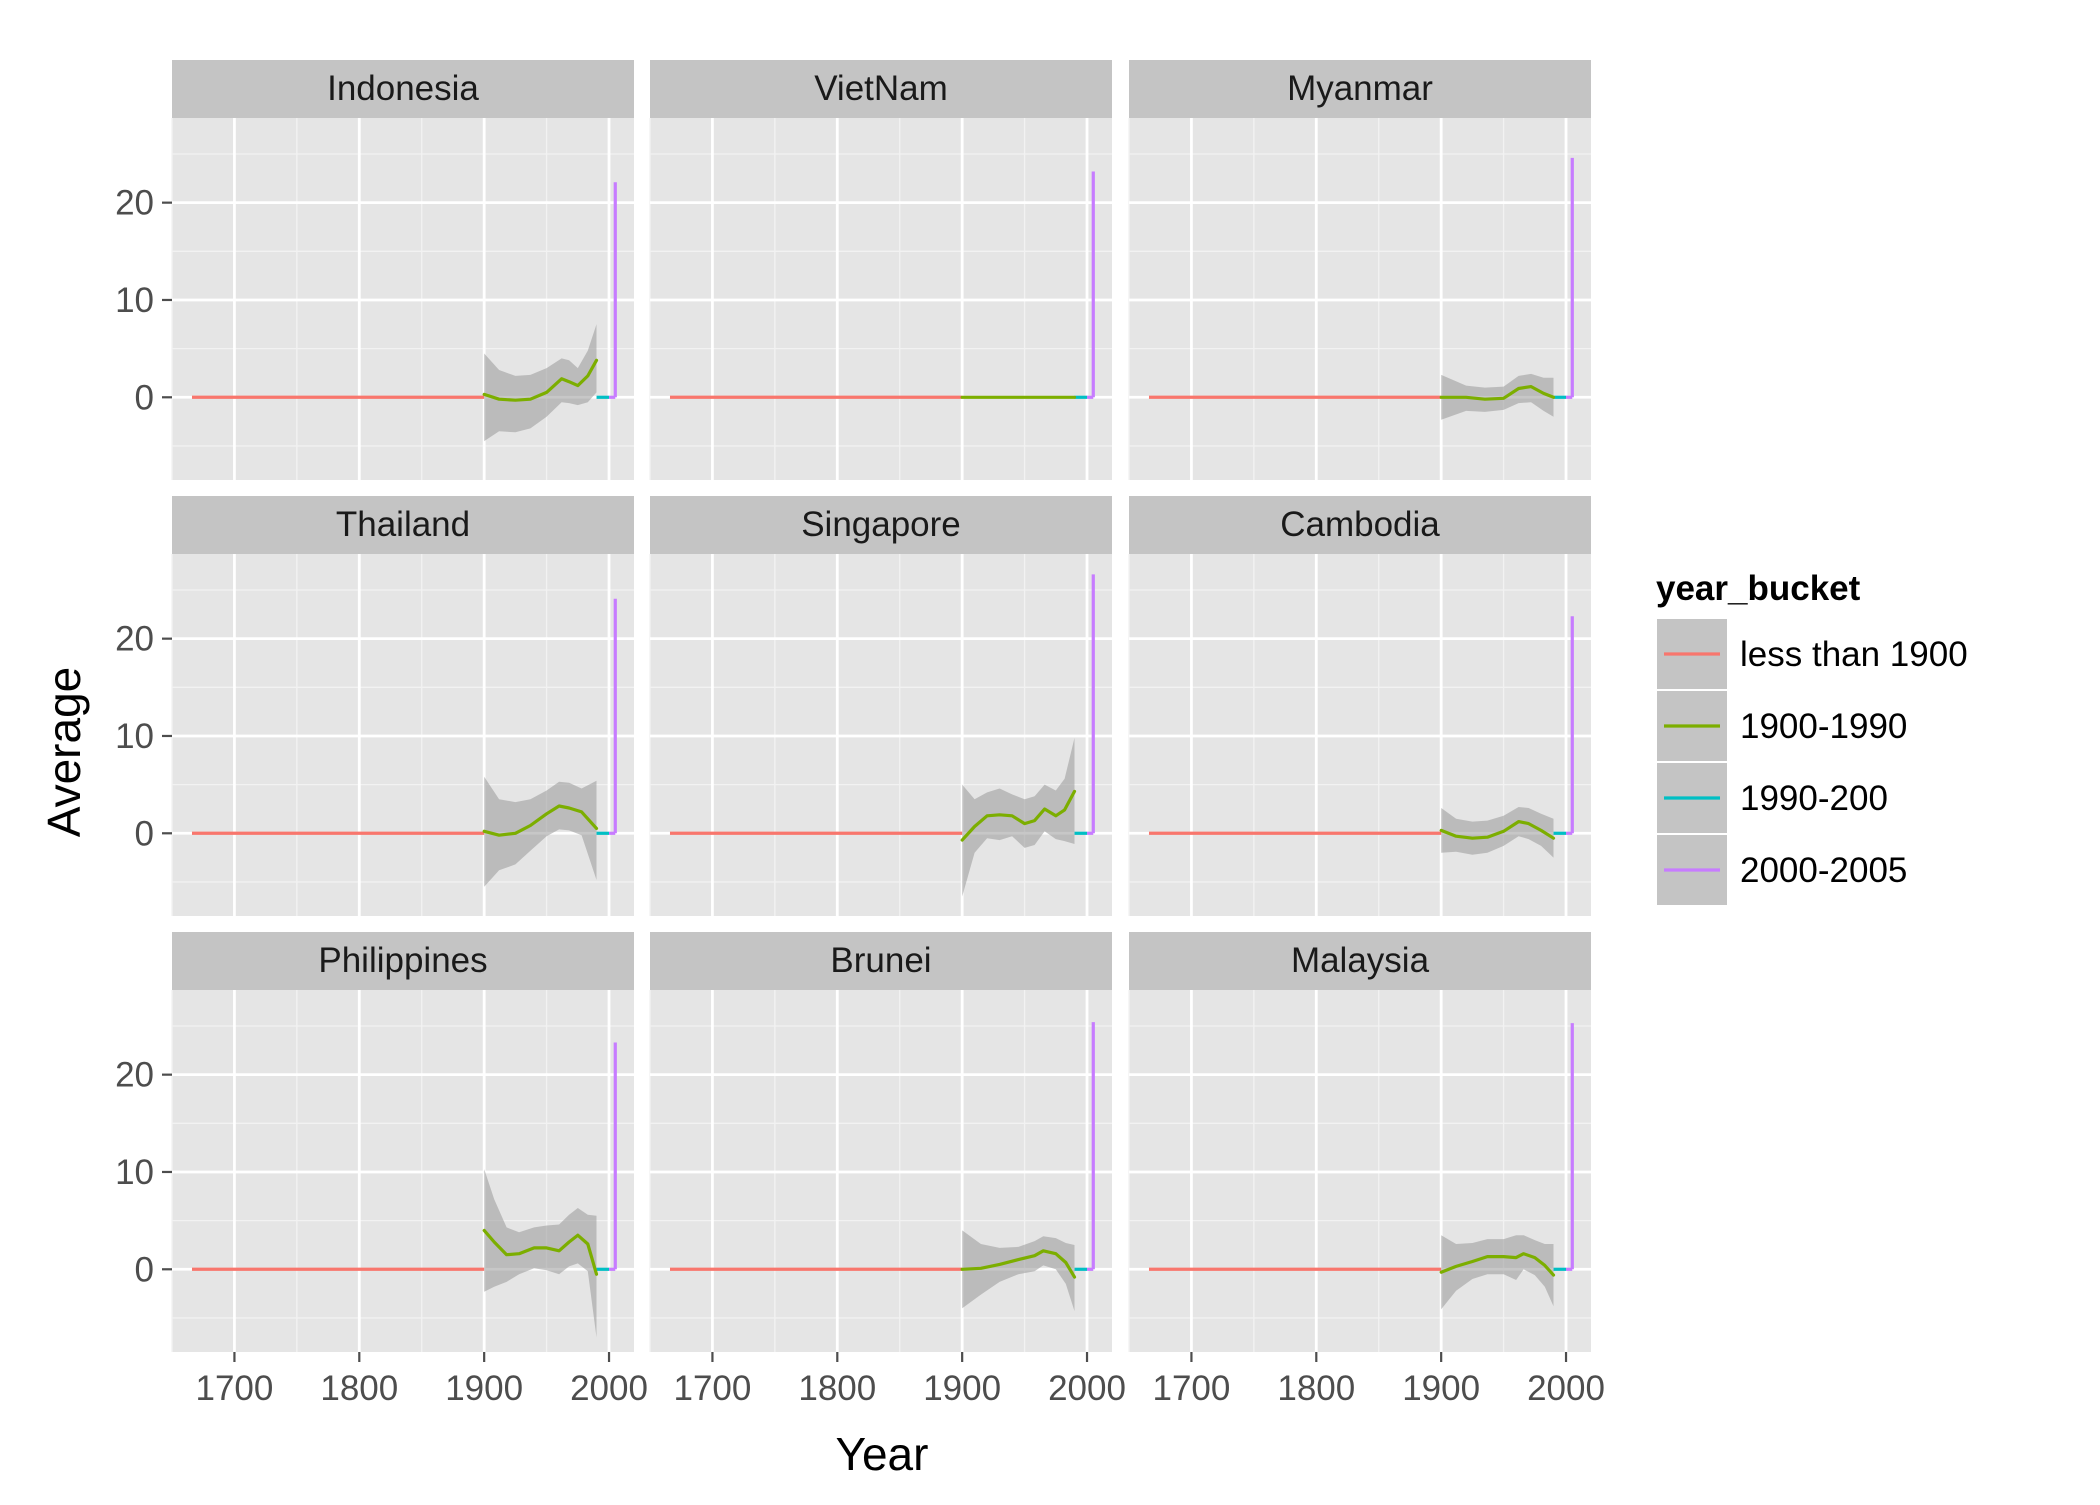 The image size is (2100, 1505). I want to click on facet-title: Singapore, so click(881, 524).